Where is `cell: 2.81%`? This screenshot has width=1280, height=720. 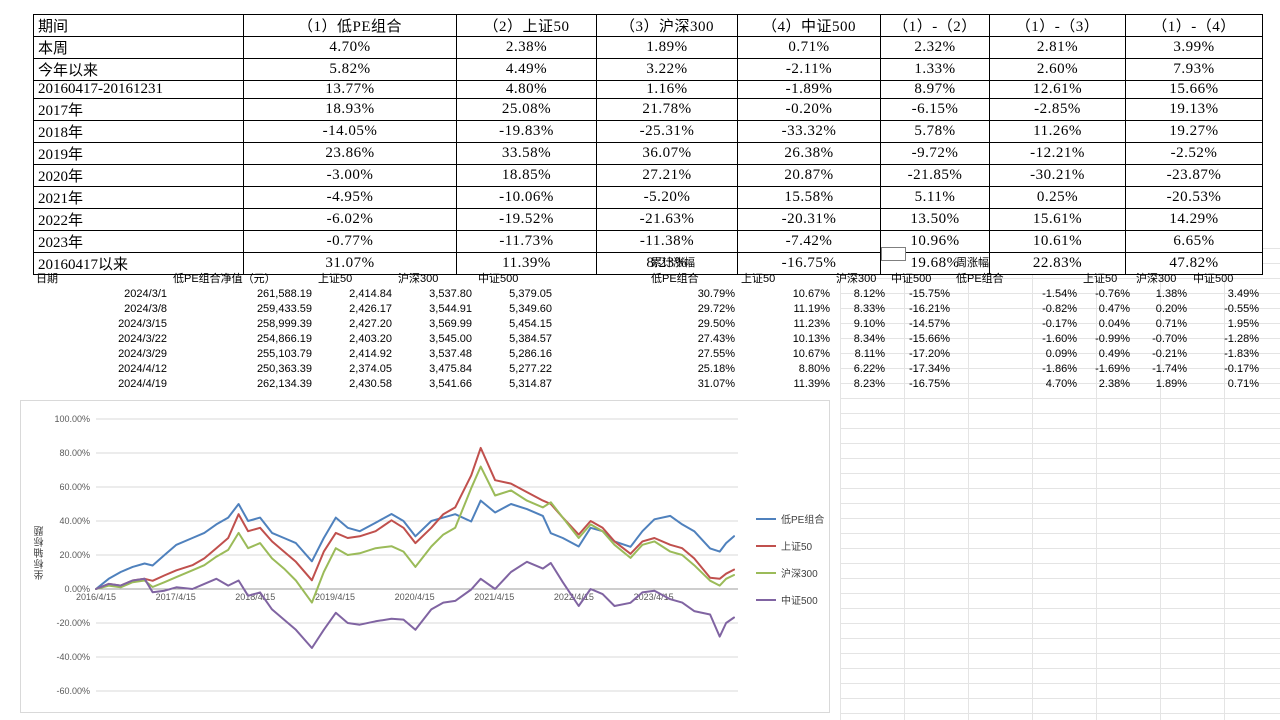 cell: 2.81% is located at coordinates (1057, 47).